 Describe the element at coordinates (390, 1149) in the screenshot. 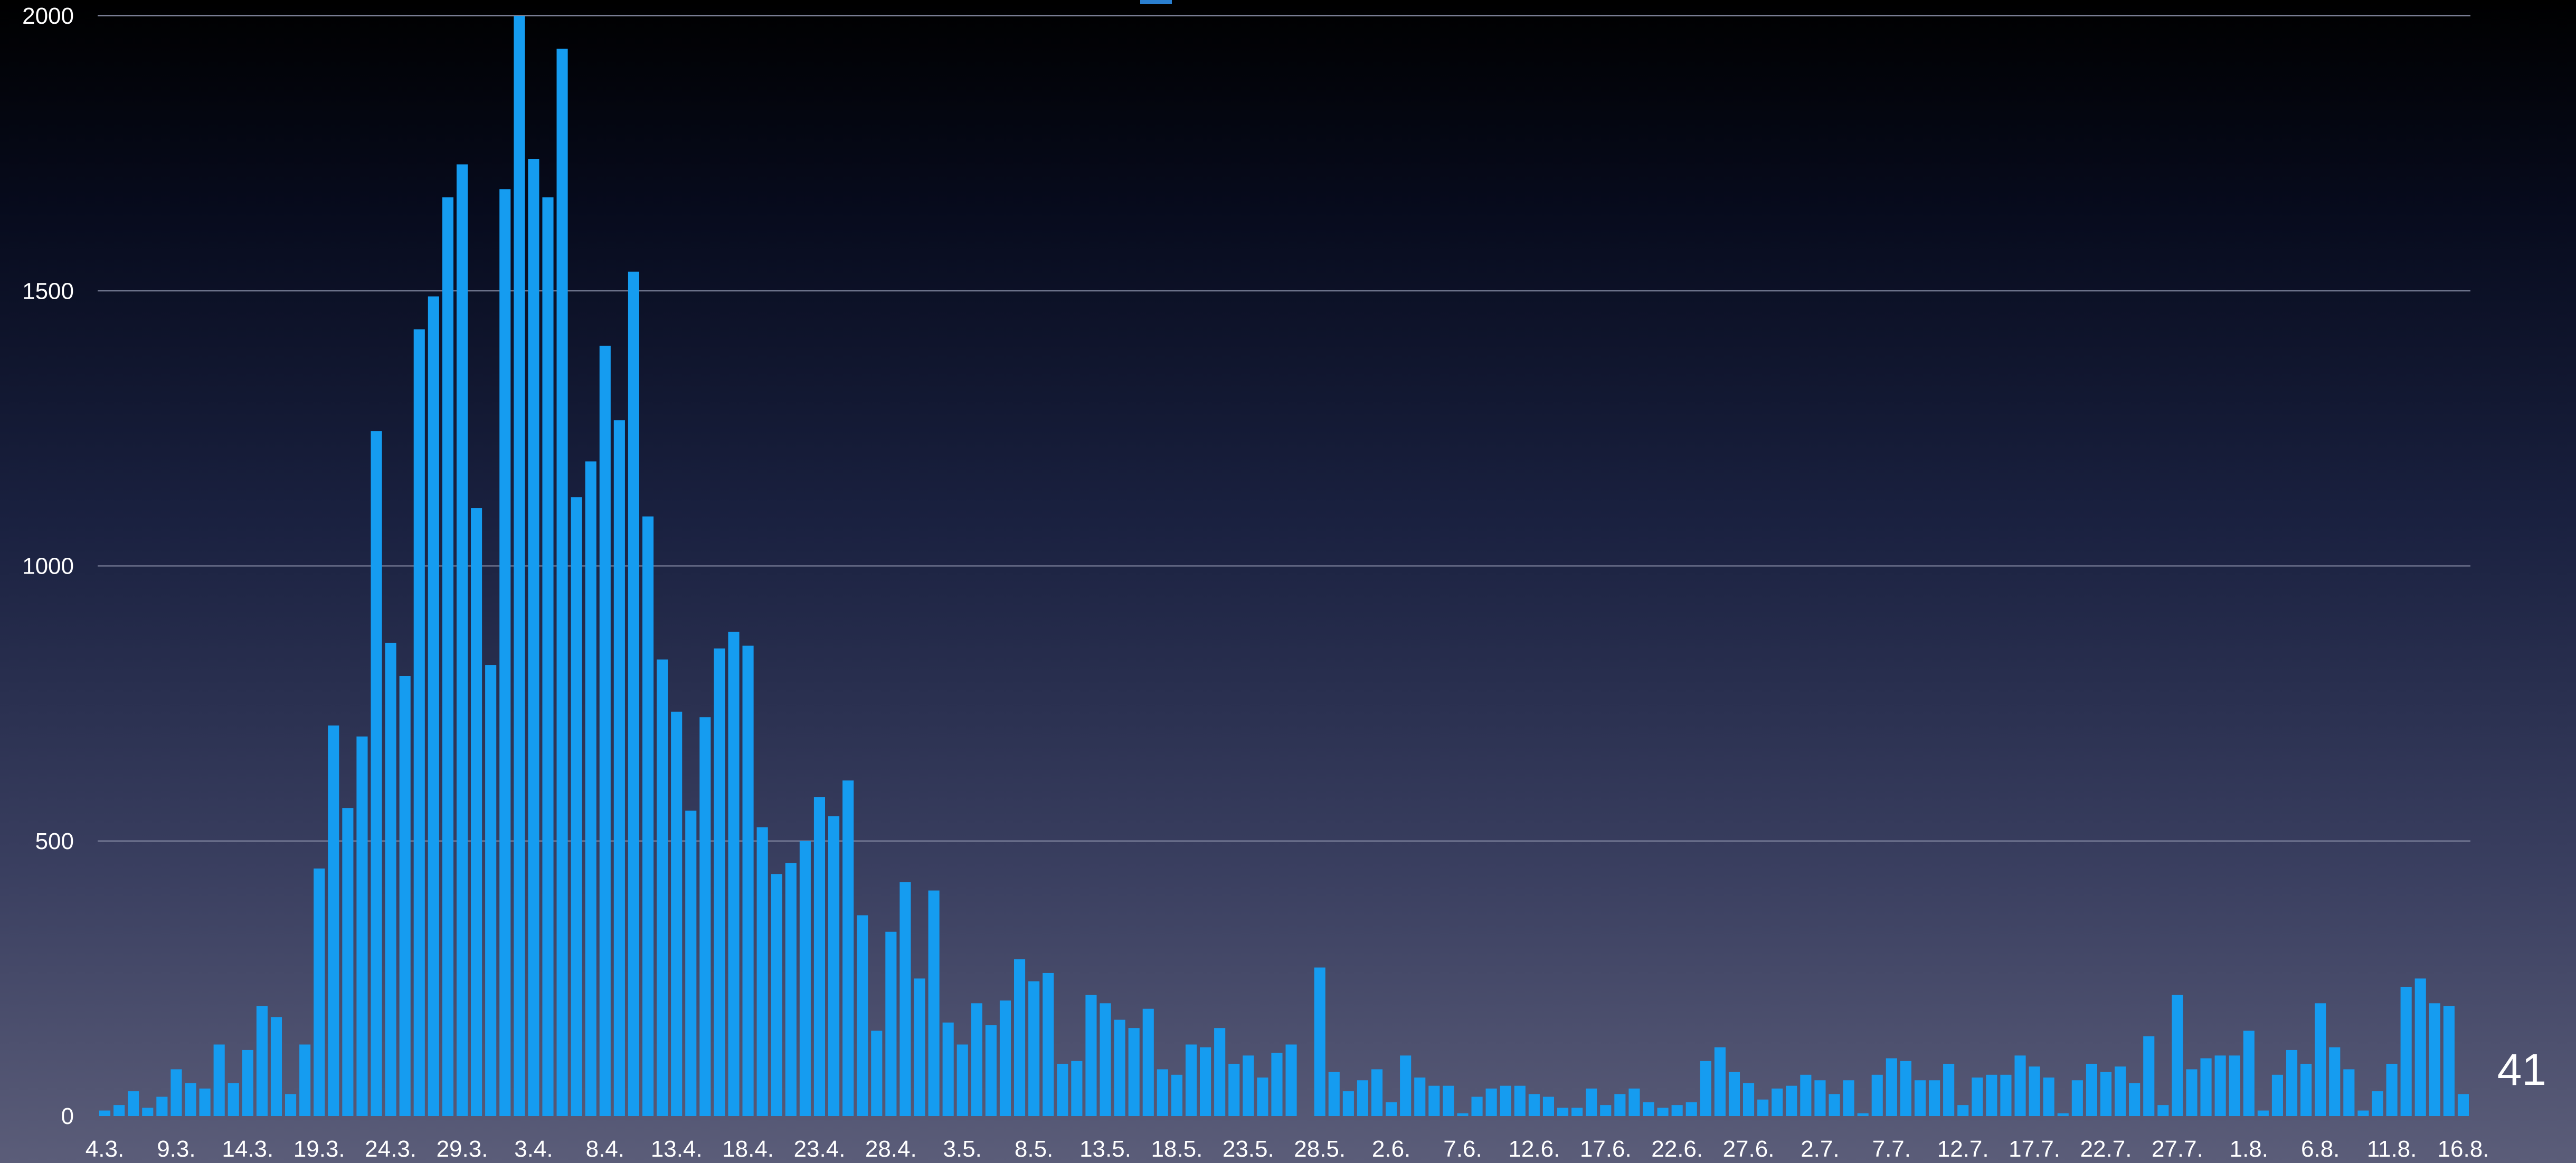

I see `x-tick-label: 24.3.` at that location.